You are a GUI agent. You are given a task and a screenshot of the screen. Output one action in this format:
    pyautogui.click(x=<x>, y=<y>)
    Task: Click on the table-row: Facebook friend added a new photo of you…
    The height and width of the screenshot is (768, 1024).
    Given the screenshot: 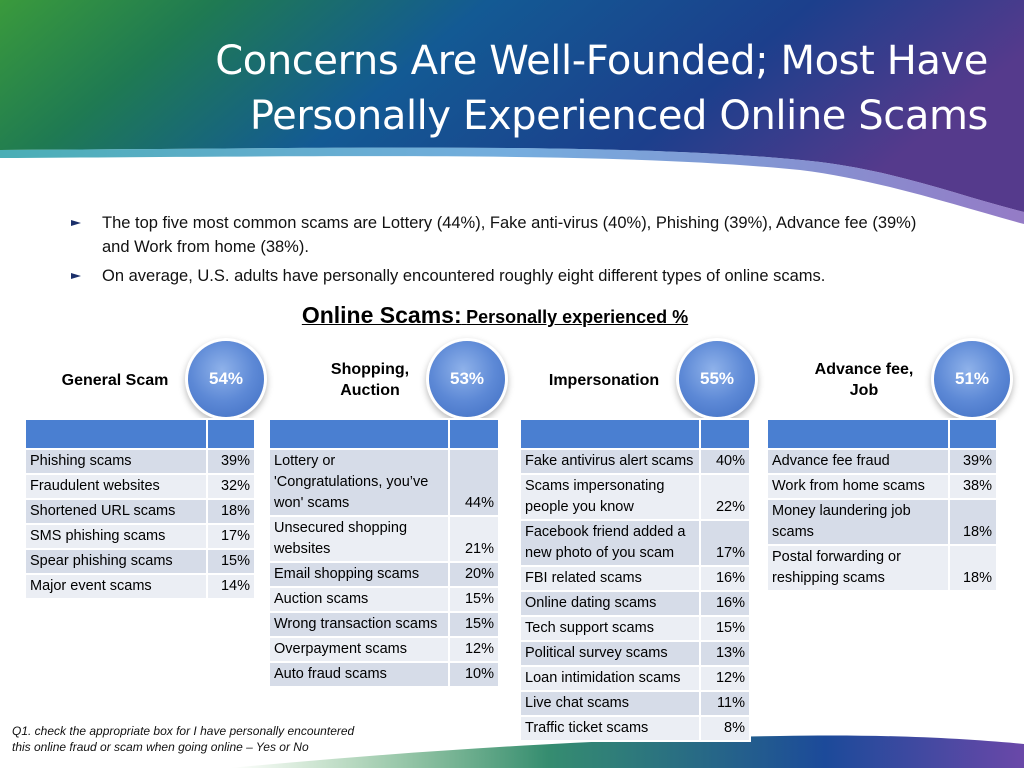 What is the action you would take?
    pyautogui.click(x=635, y=543)
    